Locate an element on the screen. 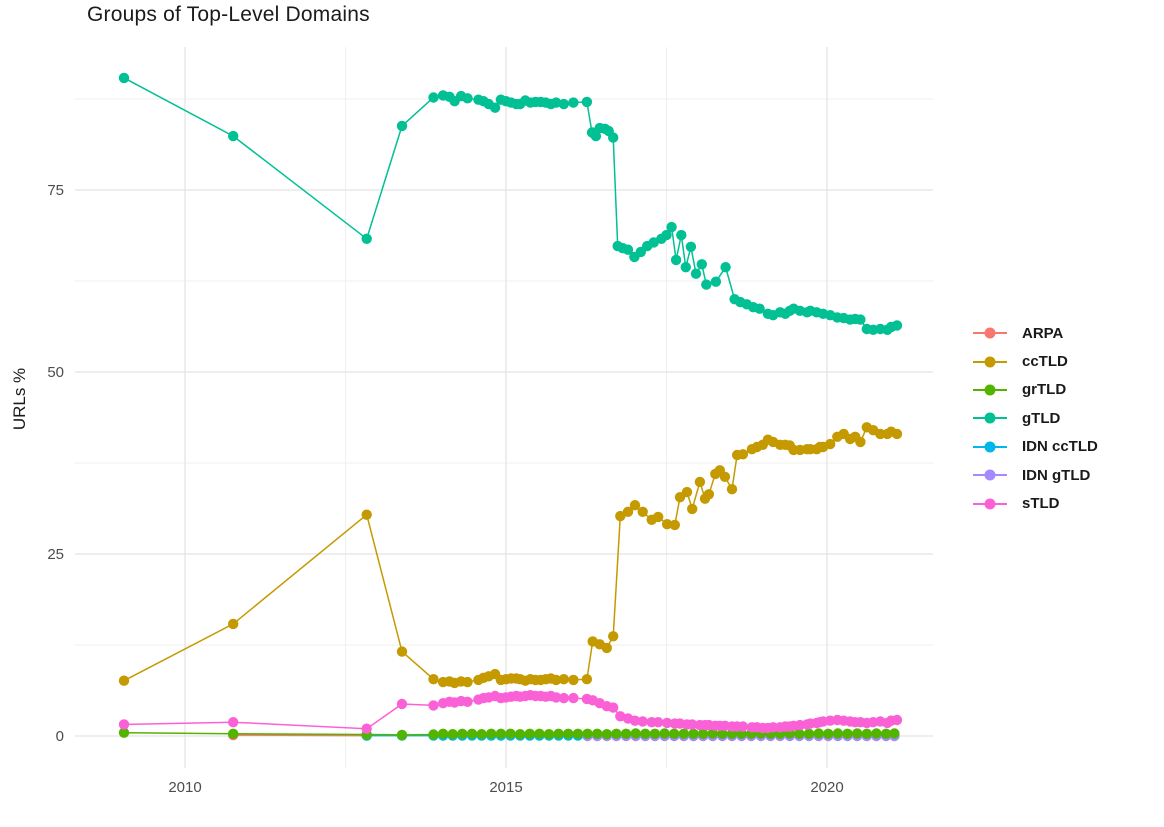 This screenshot has height=827, width=1164. legend: ARPA ccTLD grTLD gTLD IDN ccTLD IDN gTLD sTLD is located at coordinates (1035, 418).